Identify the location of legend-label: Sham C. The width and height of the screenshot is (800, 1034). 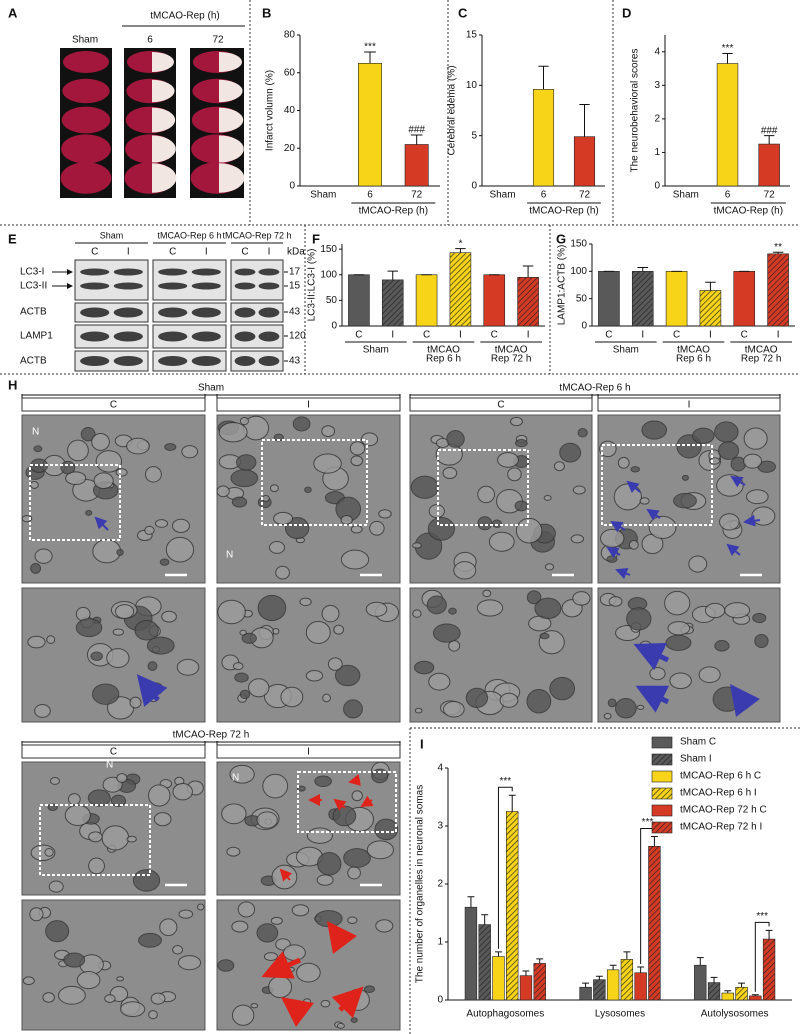
(698, 742).